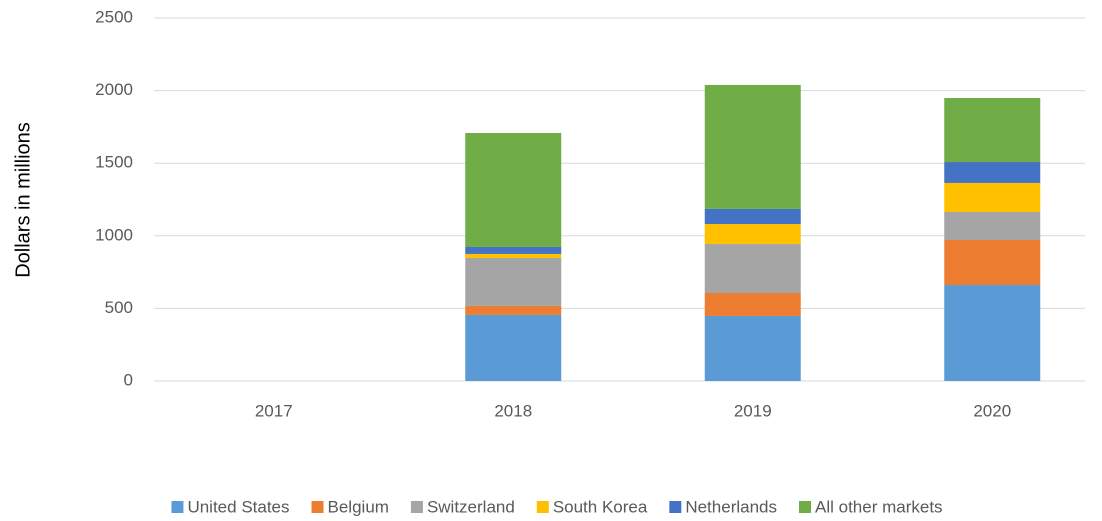 This screenshot has width=1102, height=521. Describe the element at coordinates (114, 16) in the screenshot. I see `y-tick-label: 2500` at that location.